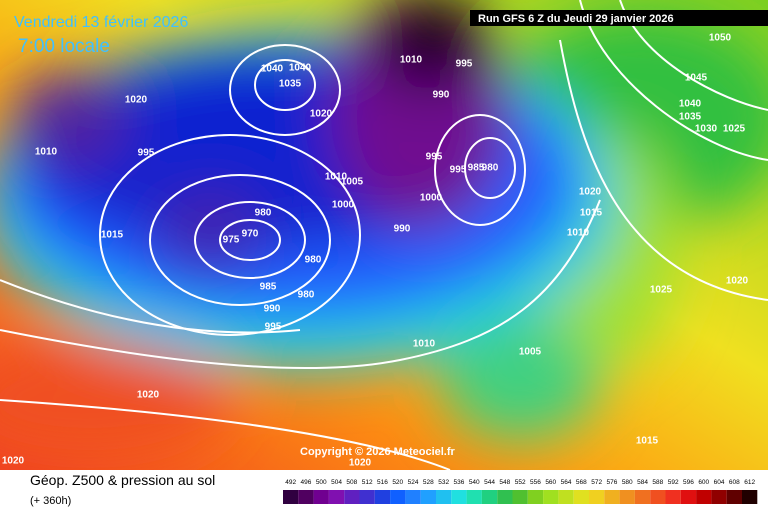  What do you see at coordinates (504, 482) in the screenshot?
I see `colorbar-tick: 548` at bounding box center [504, 482].